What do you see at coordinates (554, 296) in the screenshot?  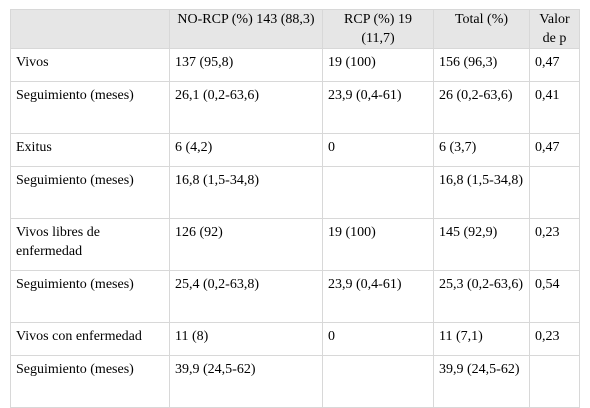 I see `cell-p-value: 0,54` at bounding box center [554, 296].